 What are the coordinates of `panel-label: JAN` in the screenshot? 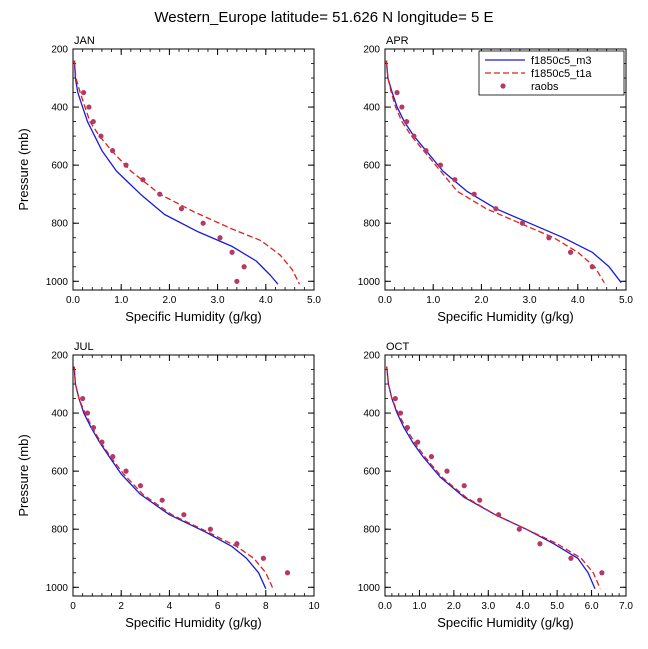 It's located at (84, 41).